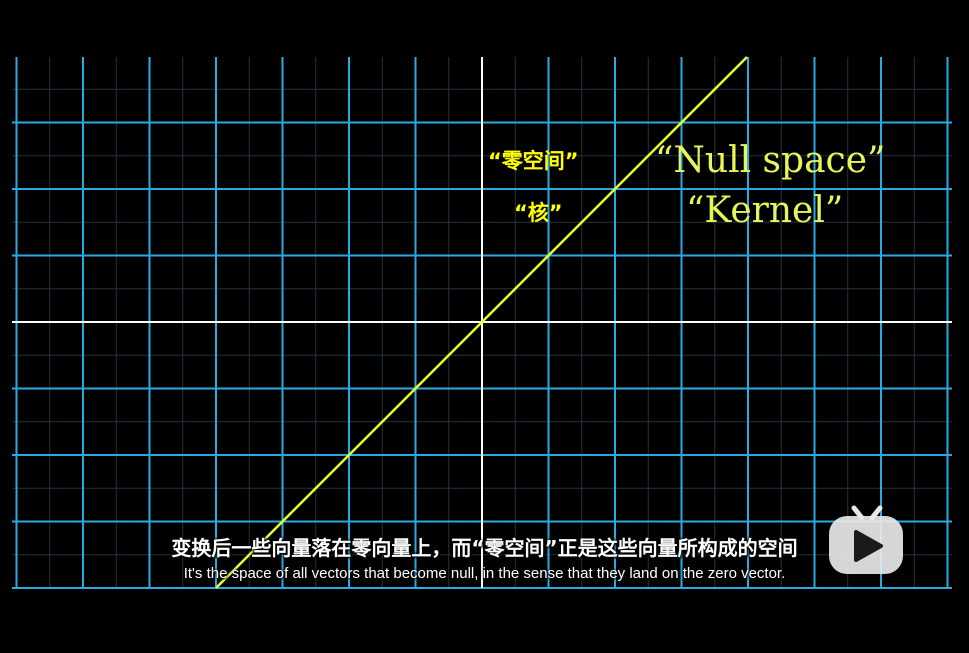  What do you see at coordinates (484, 548) in the screenshot?
I see `subtitle-chinese: 变换后一些向量落在零向量上，而“零空间”正是这些向量所构成的空间` at bounding box center [484, 548].